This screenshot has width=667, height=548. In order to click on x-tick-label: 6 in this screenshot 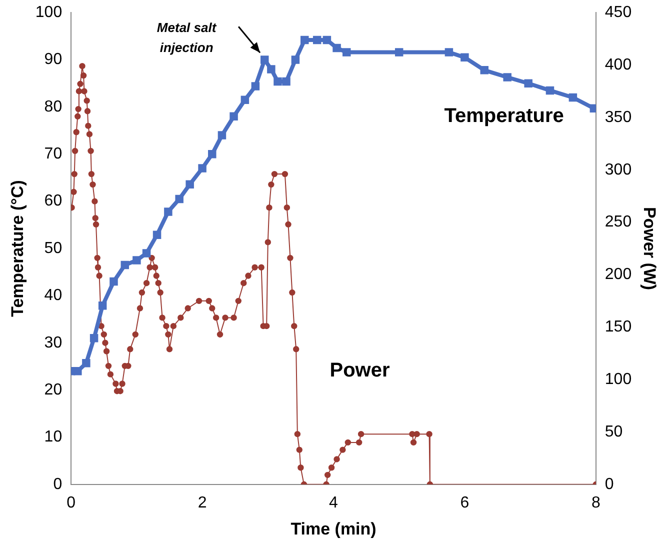, I will do `click(465, 503)`.